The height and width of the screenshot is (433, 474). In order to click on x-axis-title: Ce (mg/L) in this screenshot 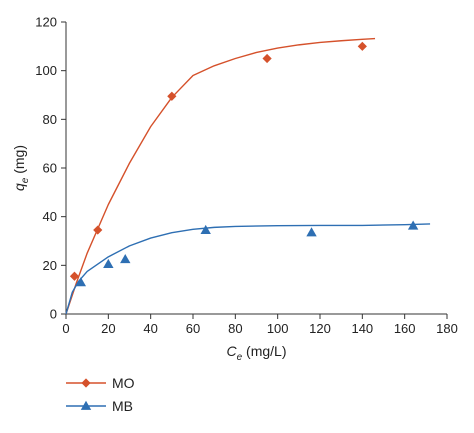, I will do `click(256, 353)`.